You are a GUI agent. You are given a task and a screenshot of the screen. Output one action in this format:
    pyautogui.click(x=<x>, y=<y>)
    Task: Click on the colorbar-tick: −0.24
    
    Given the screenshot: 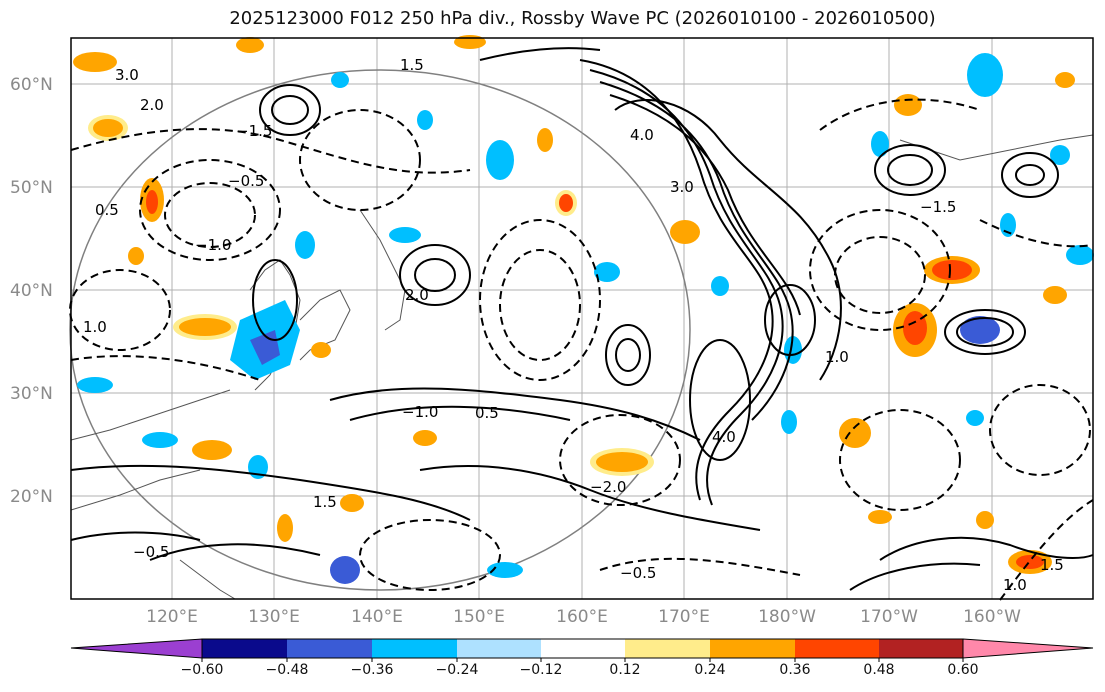 What is the action you would take?
    pyautogui.click(x=457, y=670)
    